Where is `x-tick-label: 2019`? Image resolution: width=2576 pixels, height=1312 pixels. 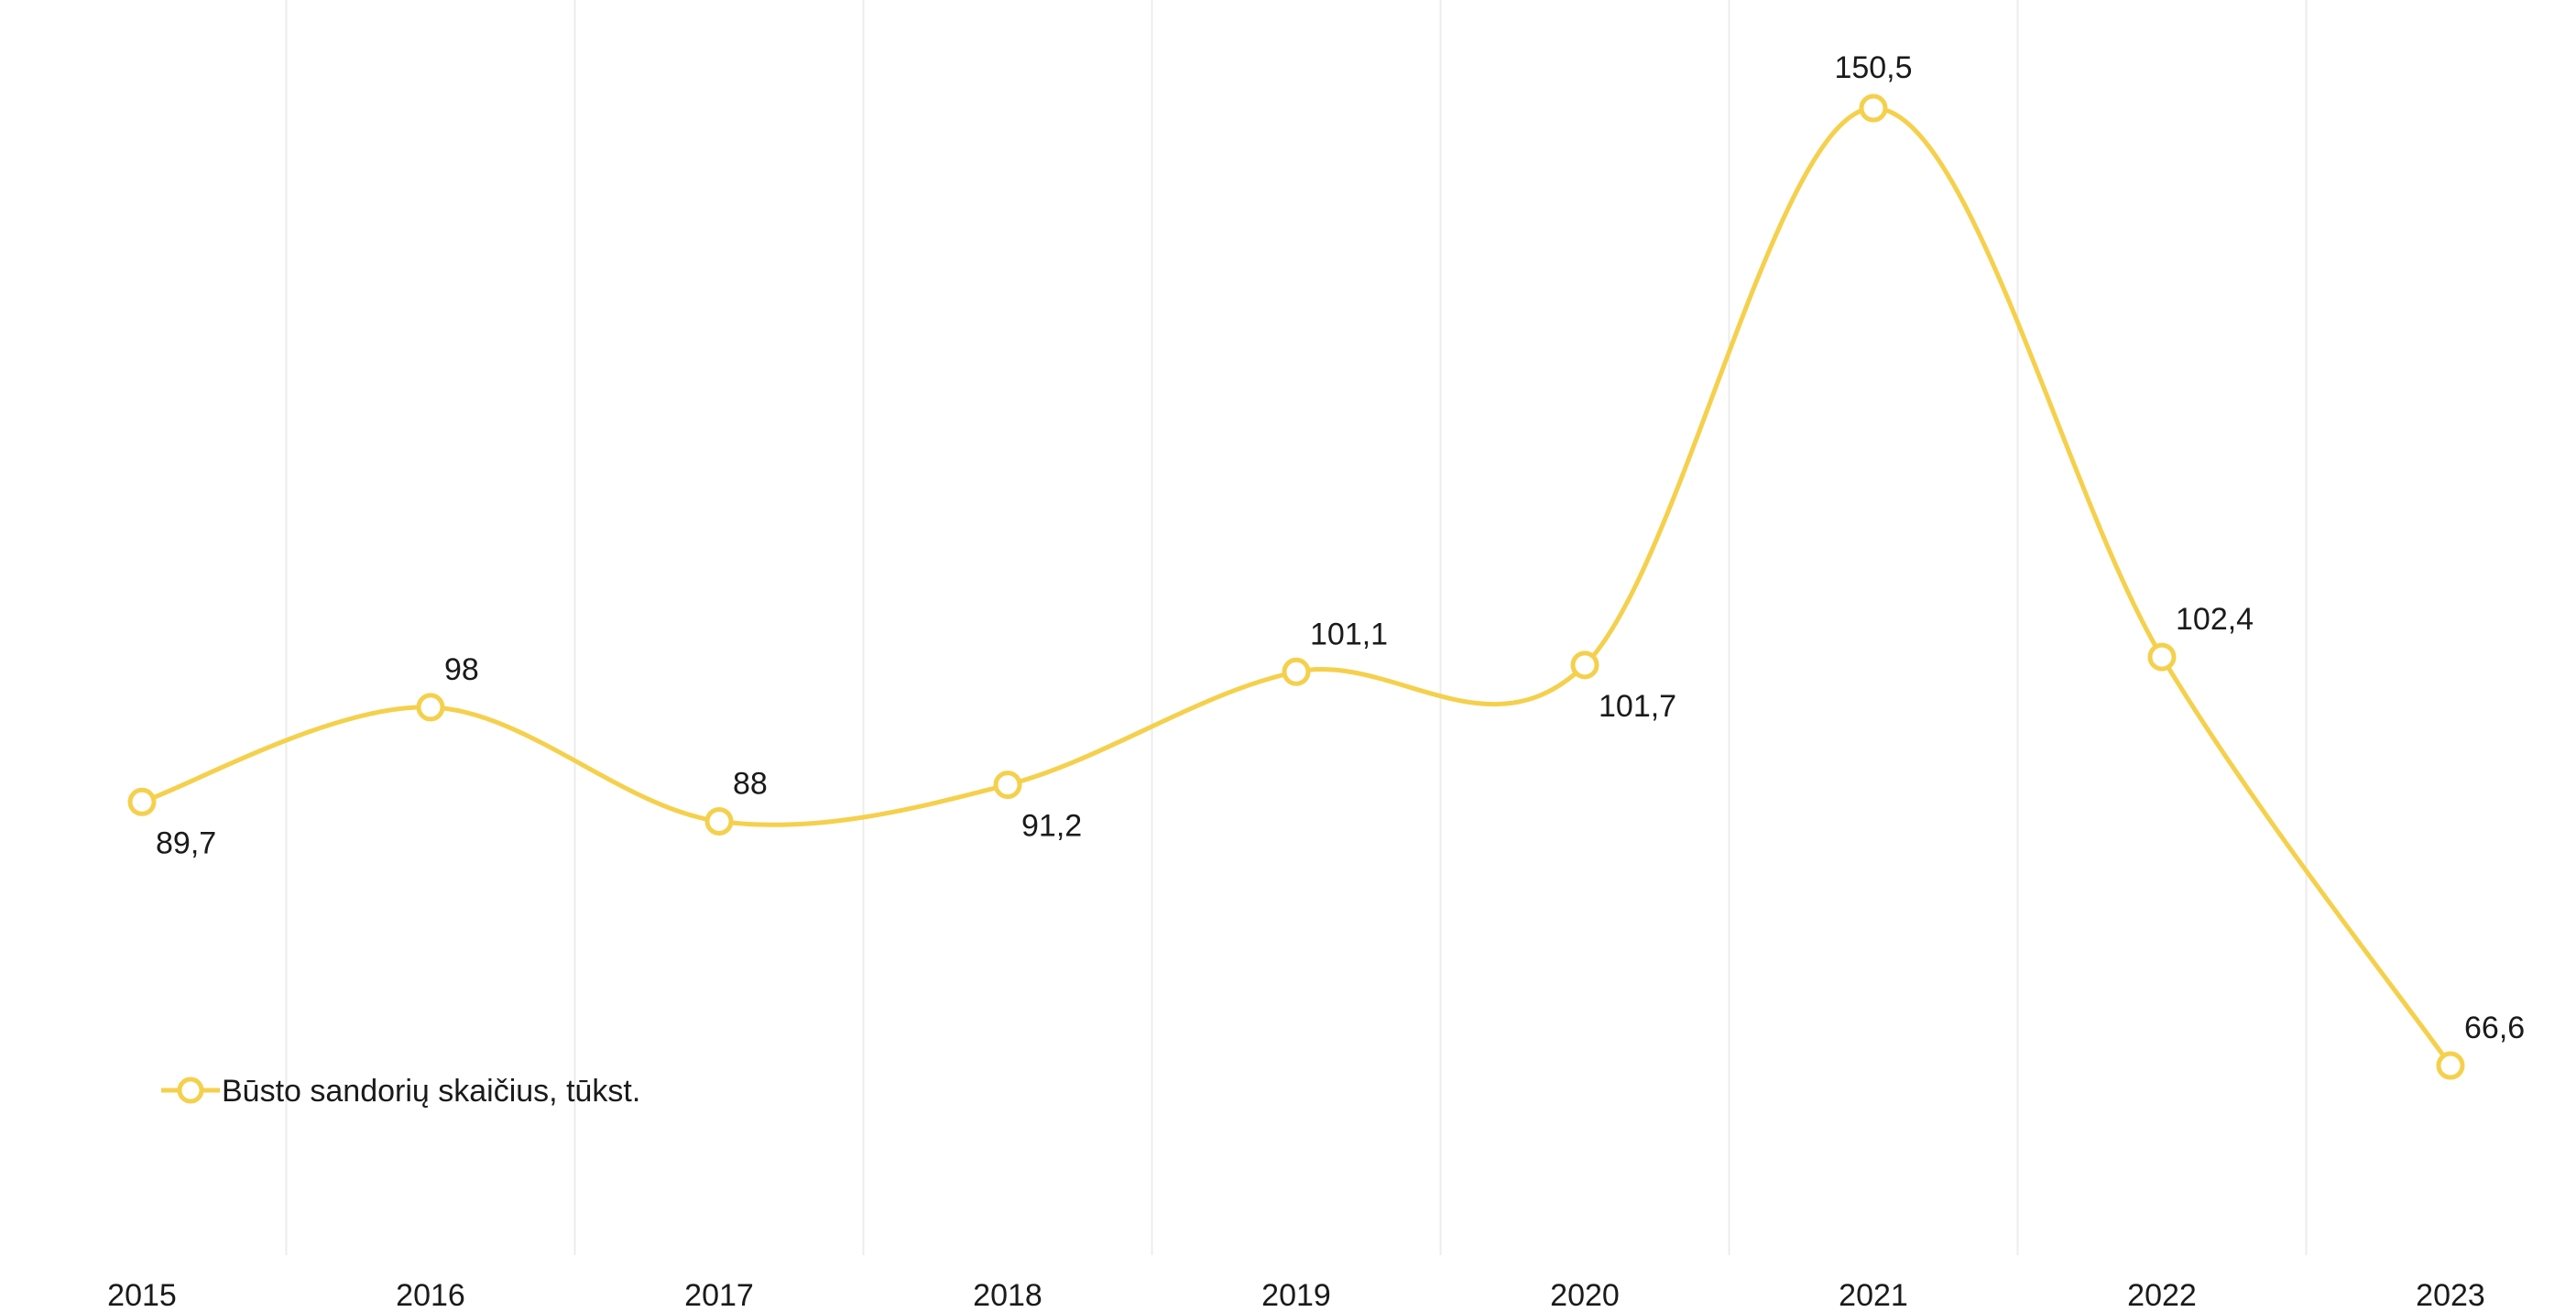 x-tick-label: 2019 is located at coordinates (1296, 1295).